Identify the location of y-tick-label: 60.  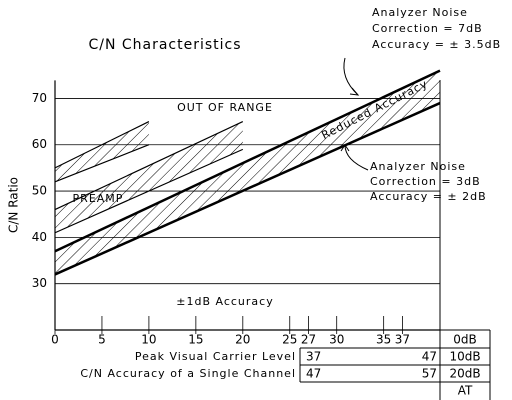
(39, 144).